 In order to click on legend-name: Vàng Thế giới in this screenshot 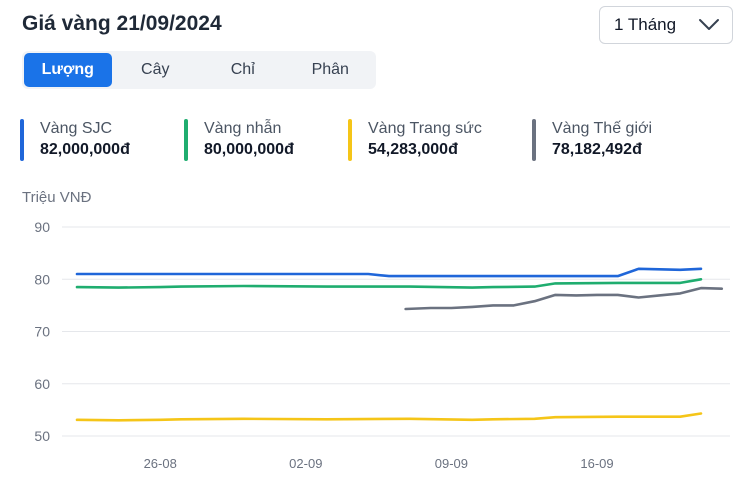, I will do `click(602, 128)`.